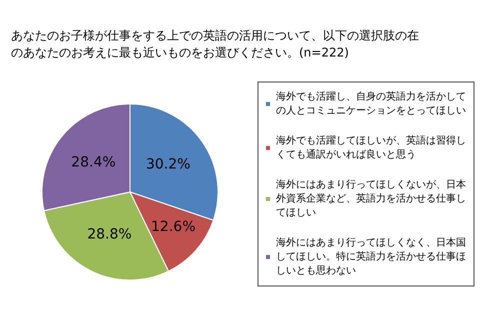  Describe the element at coordinates (93, 162) in the screenshot. I see `data-label: 28.4%` at that location.